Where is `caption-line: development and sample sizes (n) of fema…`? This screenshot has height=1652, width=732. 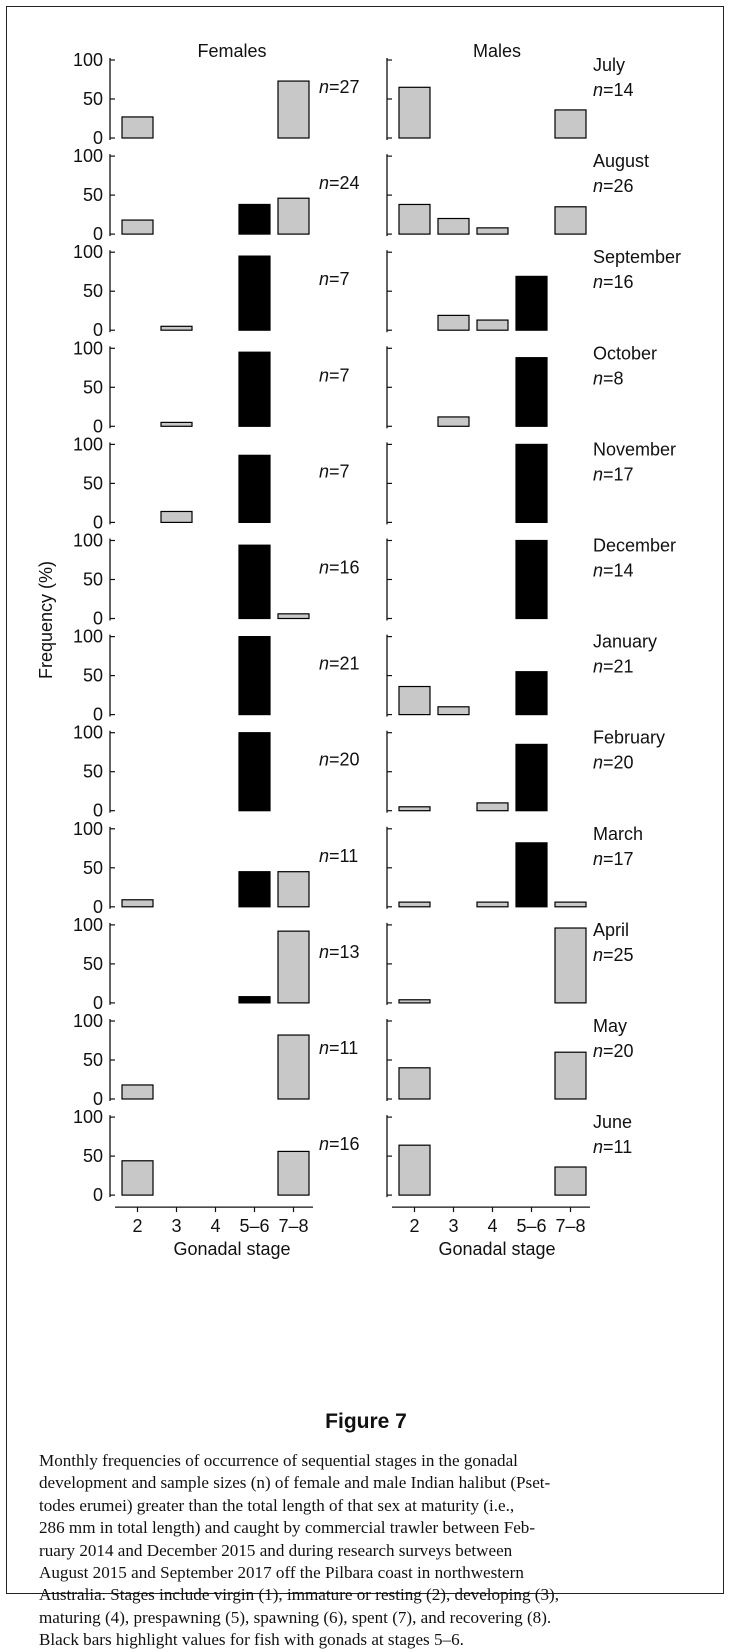
caption-line: development and sample sizes (n) of fema… is located at coordinates (295, 1483).